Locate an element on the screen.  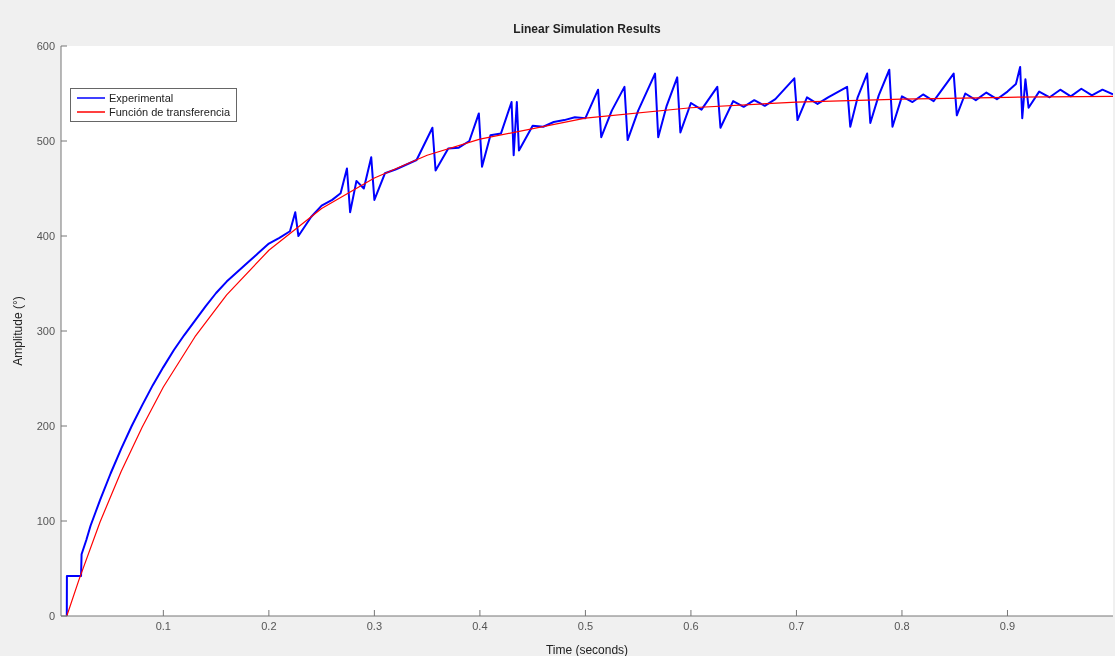
x-tick-label: 0.3 is located at coordinates (374, 625).